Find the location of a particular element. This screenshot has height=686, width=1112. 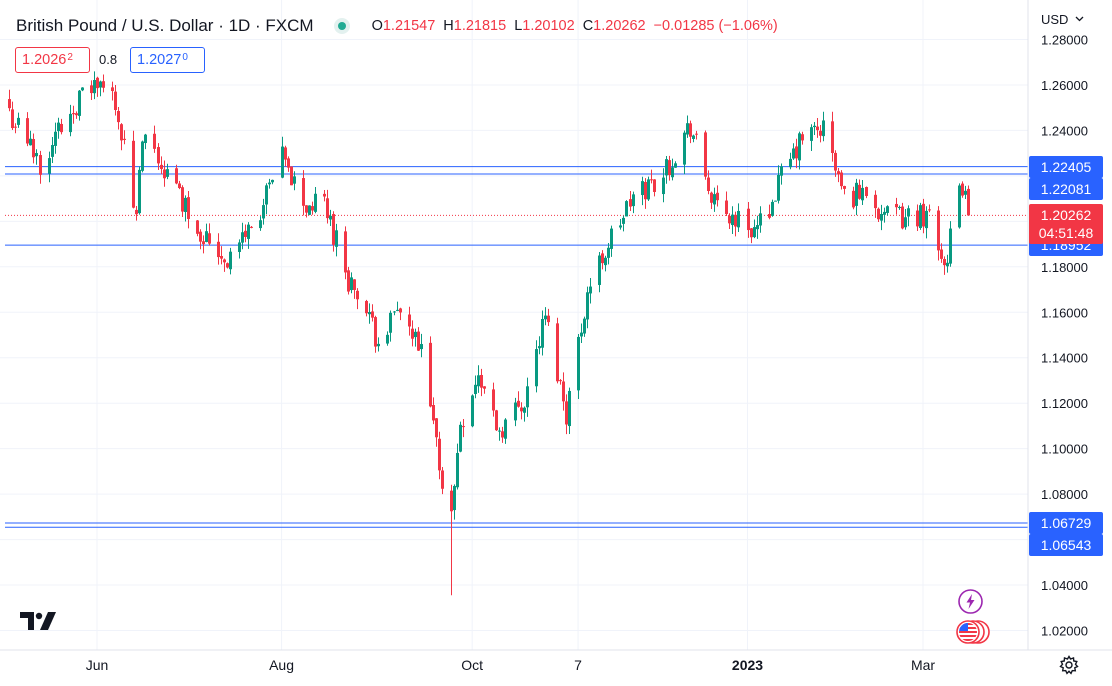

ohlc-value: 1.21815 is located at coordinates (480, 26).